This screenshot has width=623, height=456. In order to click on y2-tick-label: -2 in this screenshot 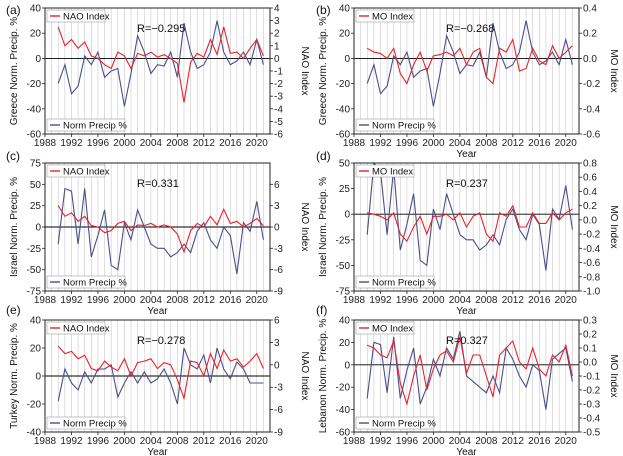, I will do `click(278, 84)`.